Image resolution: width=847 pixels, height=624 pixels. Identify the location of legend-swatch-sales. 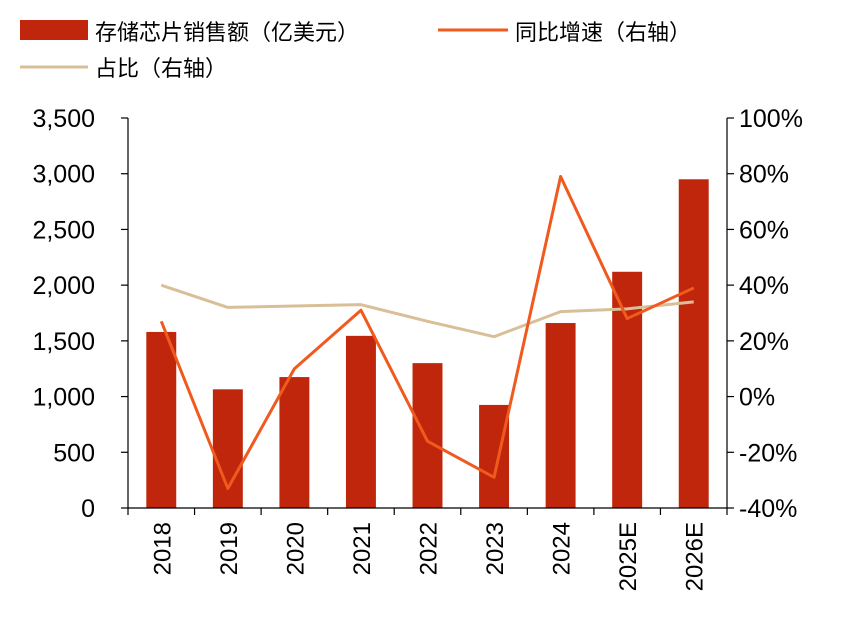
(54, 30).